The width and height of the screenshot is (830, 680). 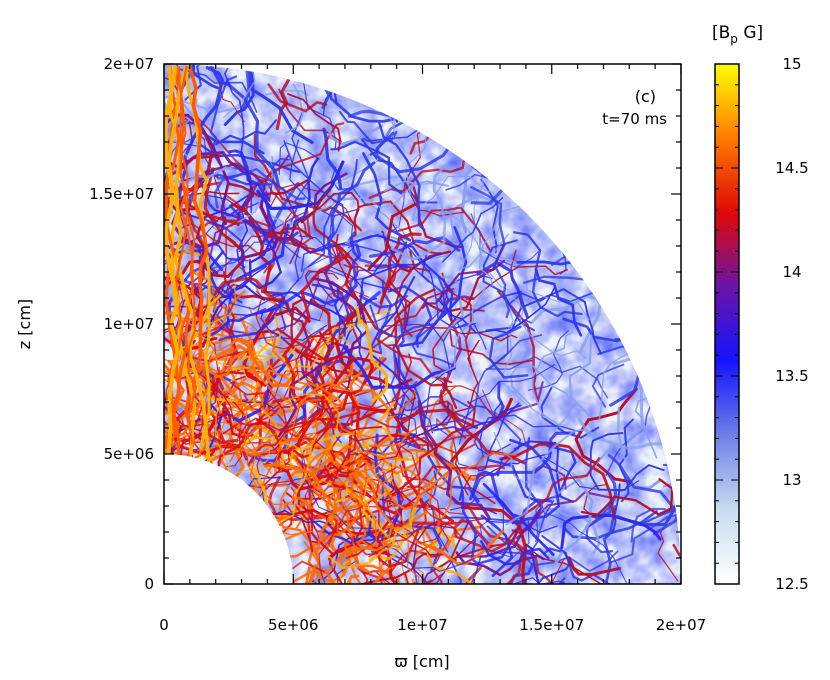 What do you see at coordinates (422, 625) in the screenshot?
I see `x-tick-label: 1e+07` at bounding box center [422, 625].